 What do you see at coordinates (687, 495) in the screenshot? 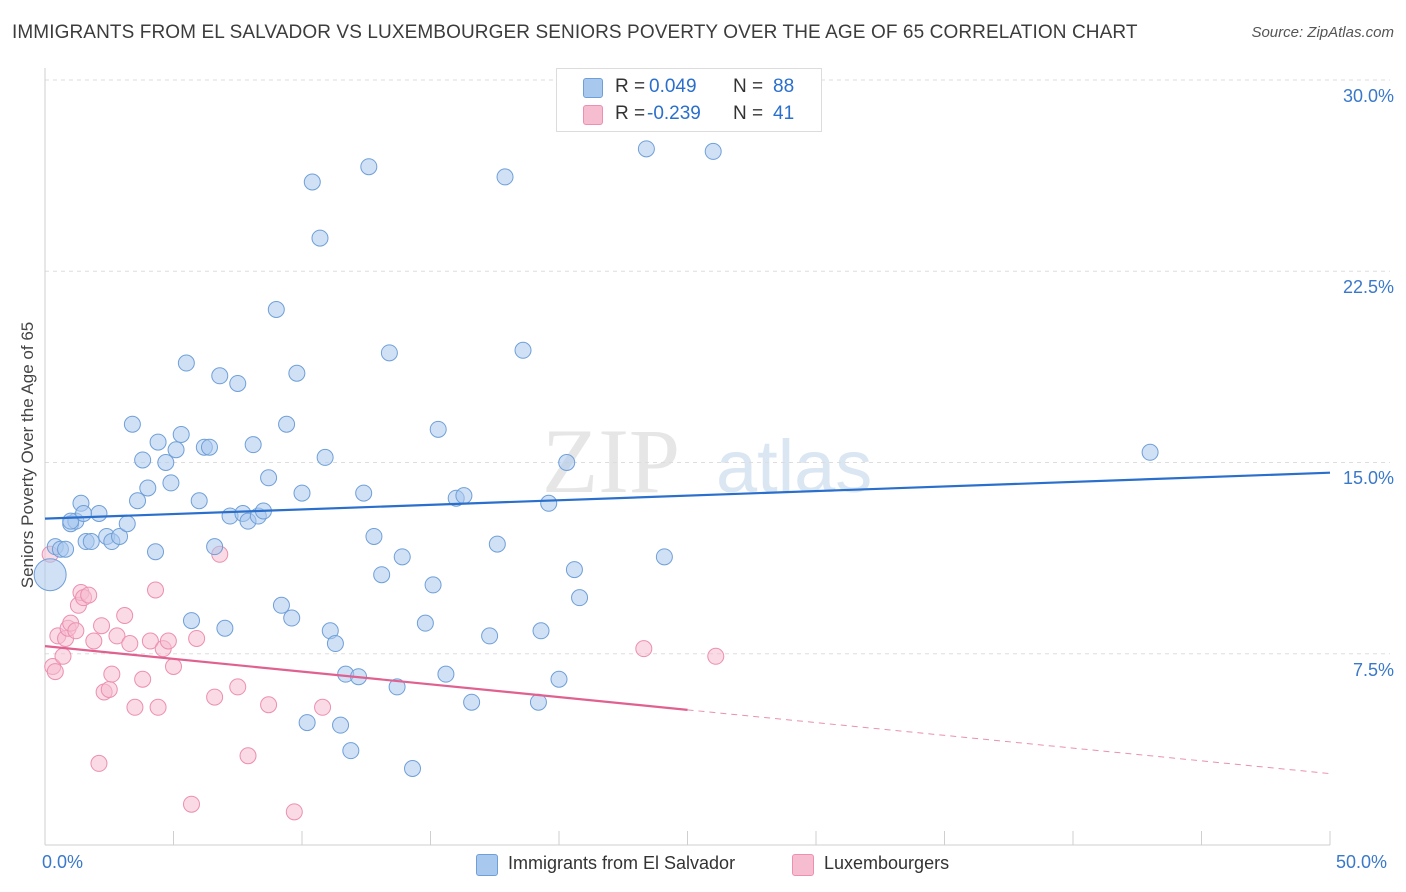
I see `trend-line-el-salvador` at bounding box center [687, 495].